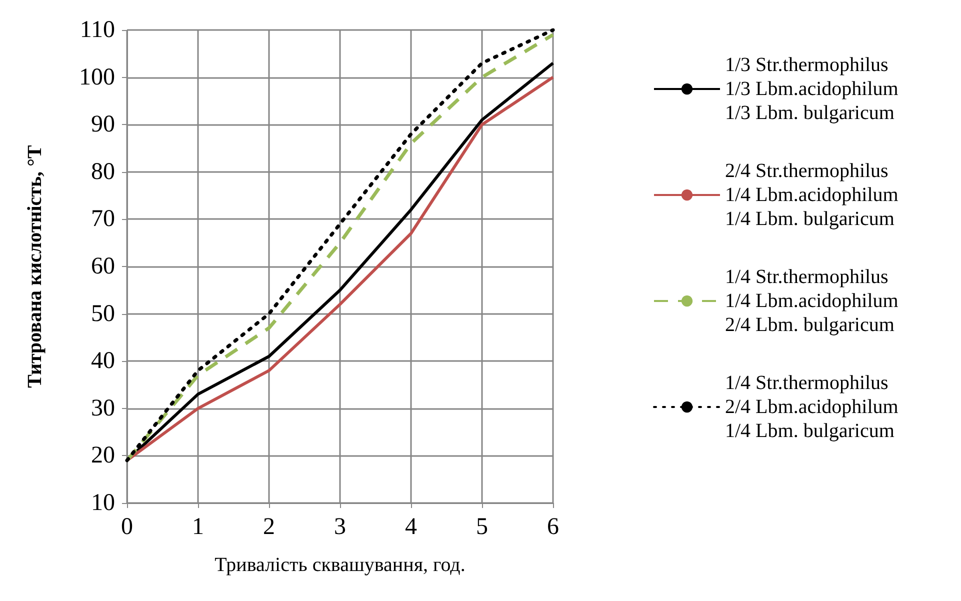 The width and height of the screenshot is (961, 601). I want to click on x-tick-label: 2, so click(269, 527).